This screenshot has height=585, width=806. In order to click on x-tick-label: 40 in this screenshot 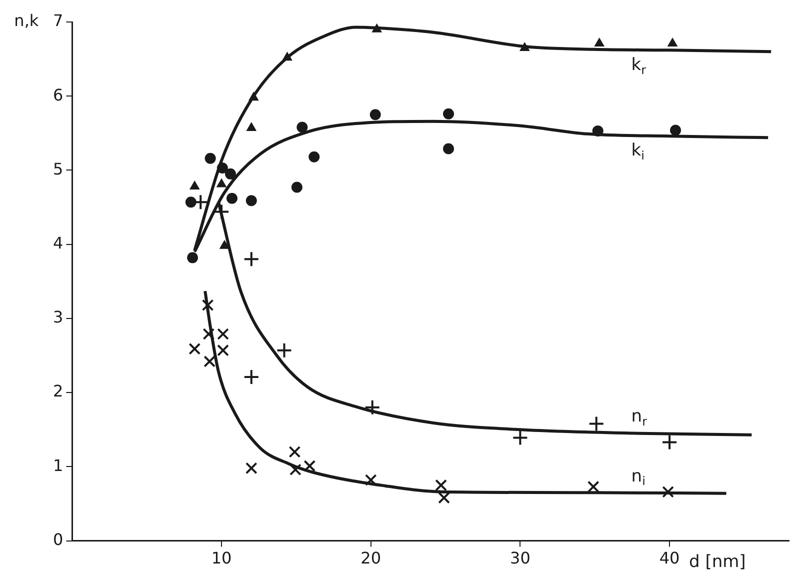, I will do `click(669, 558)`.